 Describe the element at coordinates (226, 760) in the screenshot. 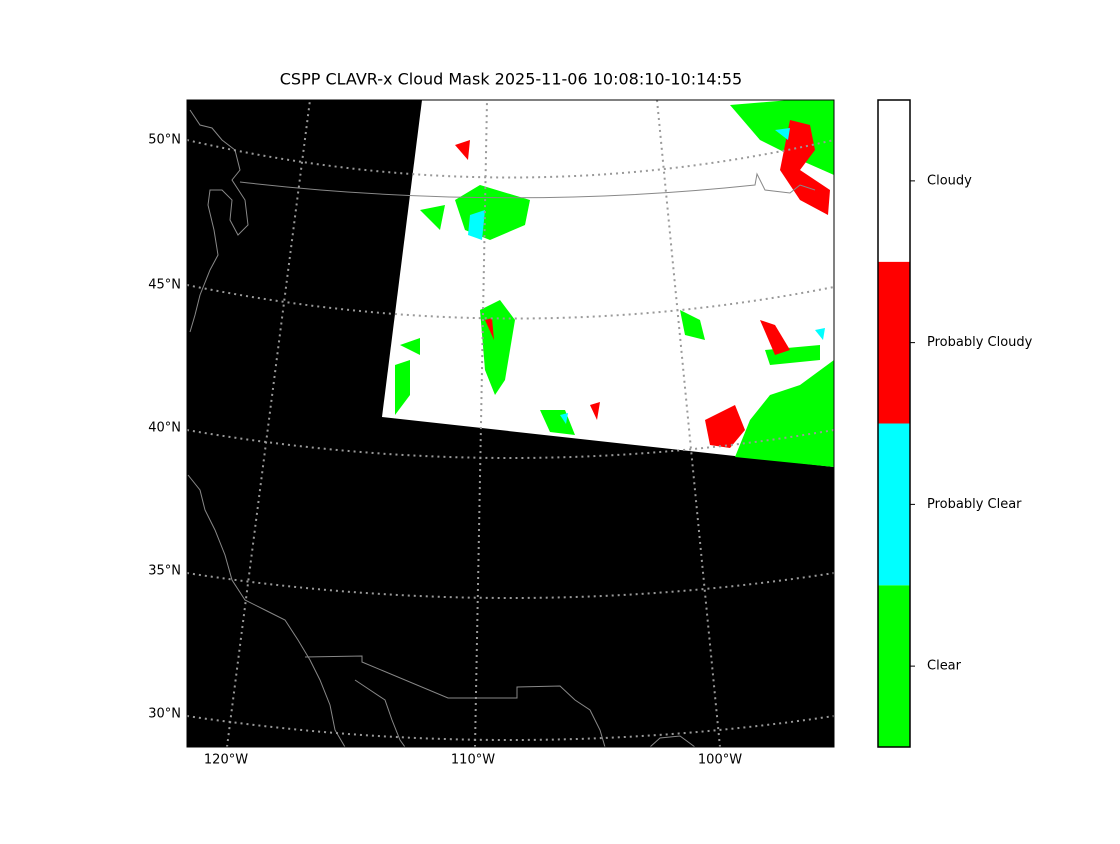

I see `longitude-label: 120°W` at that location.